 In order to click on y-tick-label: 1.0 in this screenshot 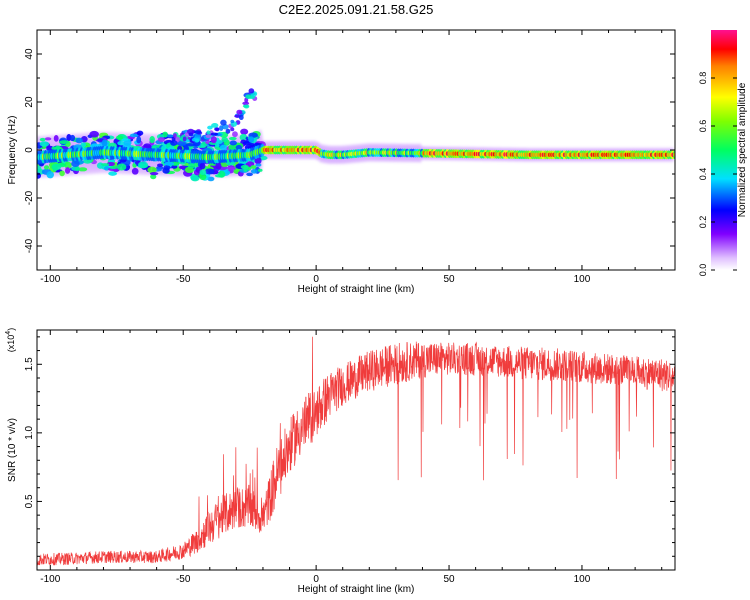, I will do `click(29, 432)`.